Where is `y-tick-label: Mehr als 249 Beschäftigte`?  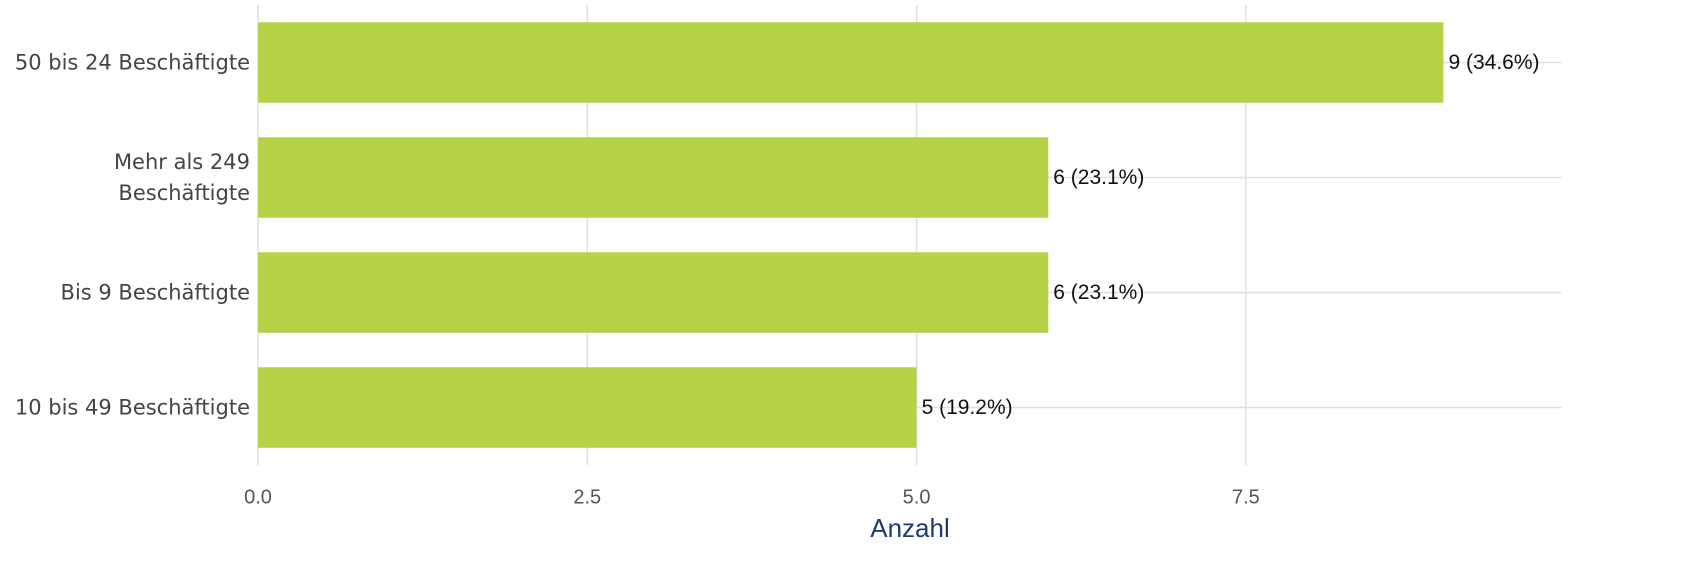
y-tick-label: Mehr als 249 Beschäftigte is located at coordinates (181, 177).